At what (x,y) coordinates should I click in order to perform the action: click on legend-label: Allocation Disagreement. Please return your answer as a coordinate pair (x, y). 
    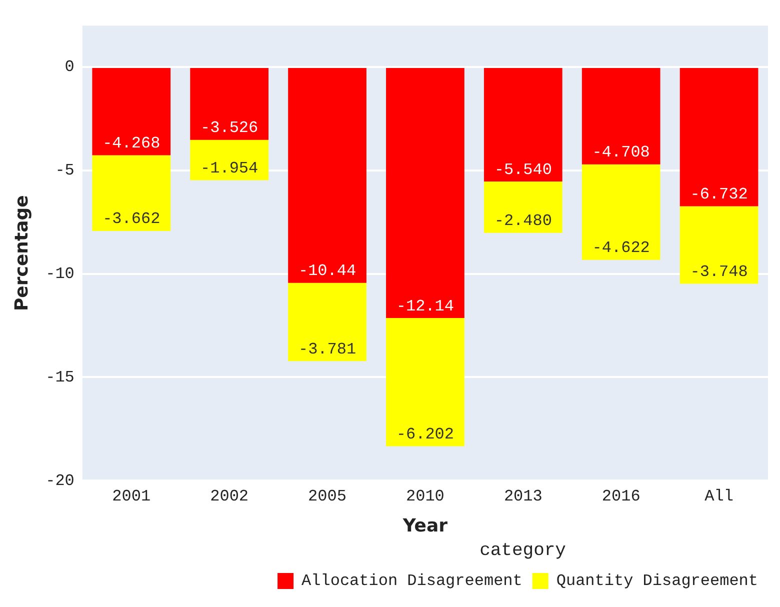
    Looking at the image, I should click on (412, 581).